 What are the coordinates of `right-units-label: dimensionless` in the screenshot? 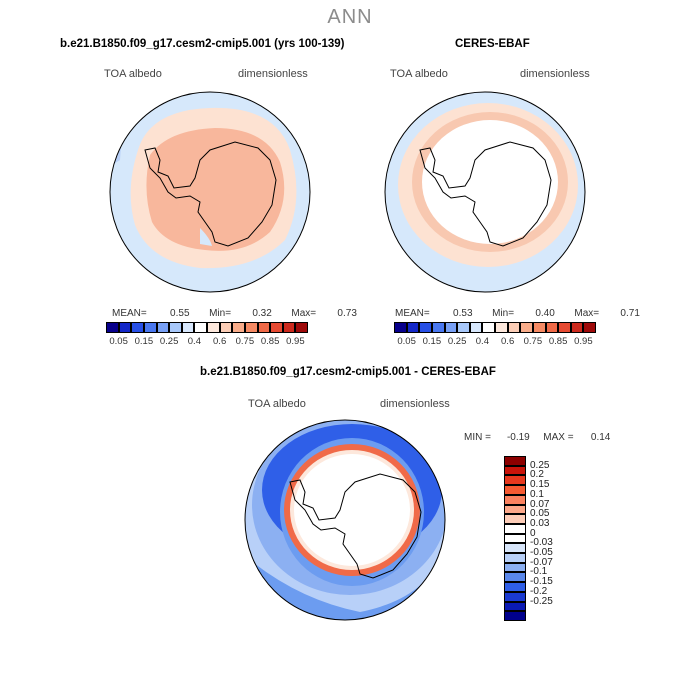 It's located at (555, 74).